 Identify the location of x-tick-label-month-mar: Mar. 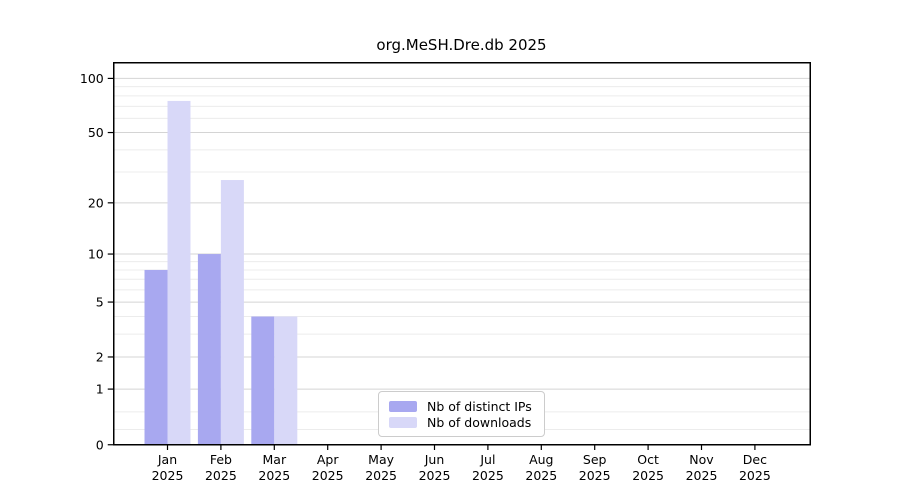
(275, 459).